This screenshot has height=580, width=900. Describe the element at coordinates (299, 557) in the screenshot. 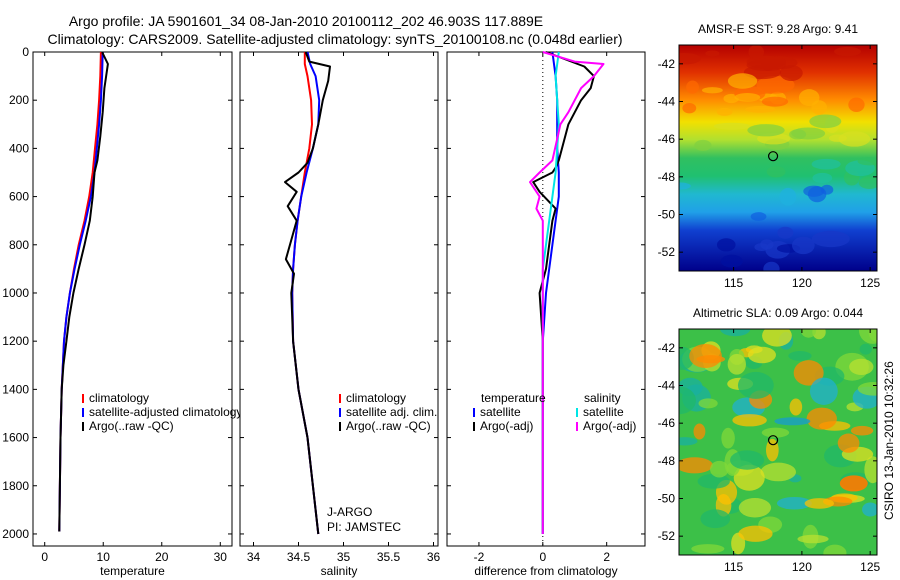

I see `x-tick-label: 34.5` at that location.